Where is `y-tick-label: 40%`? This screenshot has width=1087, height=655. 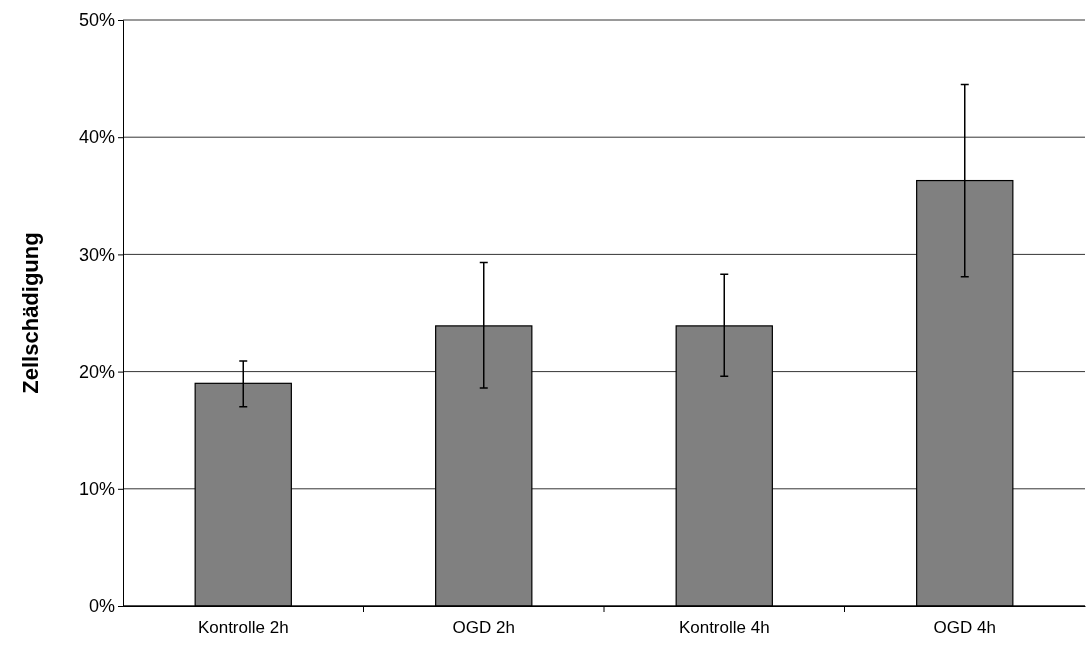
y-tick-label: 40% is located at coordinates (96, 137).